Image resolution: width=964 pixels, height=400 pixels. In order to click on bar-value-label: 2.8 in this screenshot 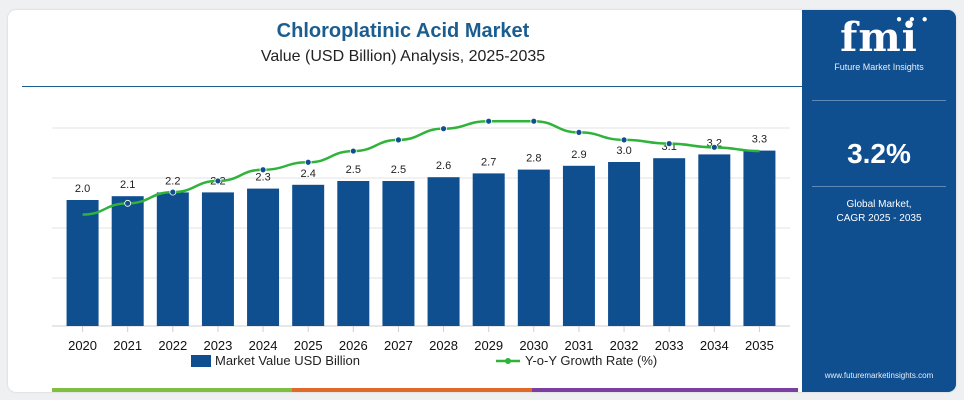, I will do `click(533, 159)`.